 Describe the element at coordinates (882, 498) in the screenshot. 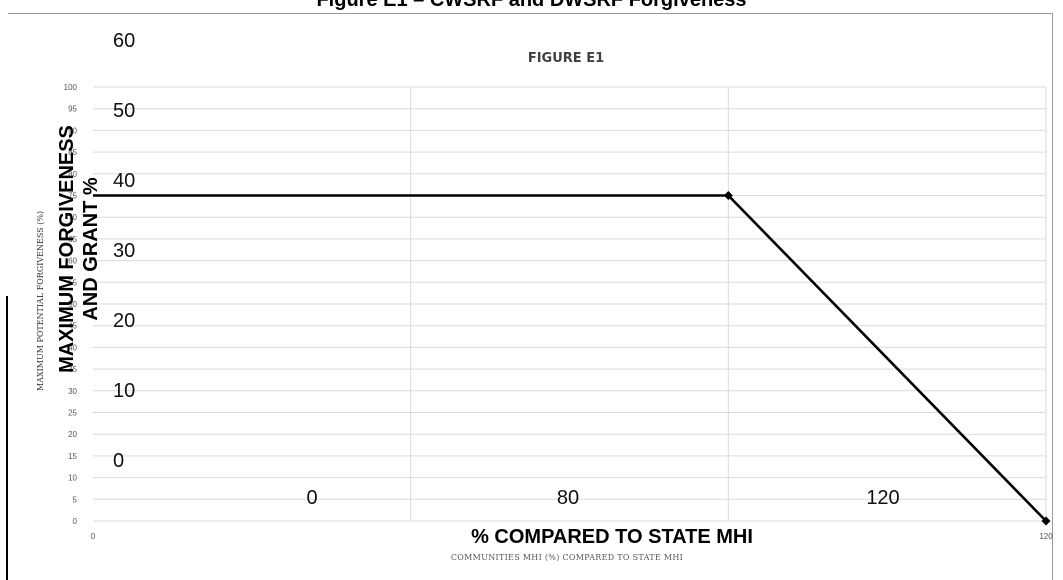

I see `overlay-x-tick-label: 120` at that location.